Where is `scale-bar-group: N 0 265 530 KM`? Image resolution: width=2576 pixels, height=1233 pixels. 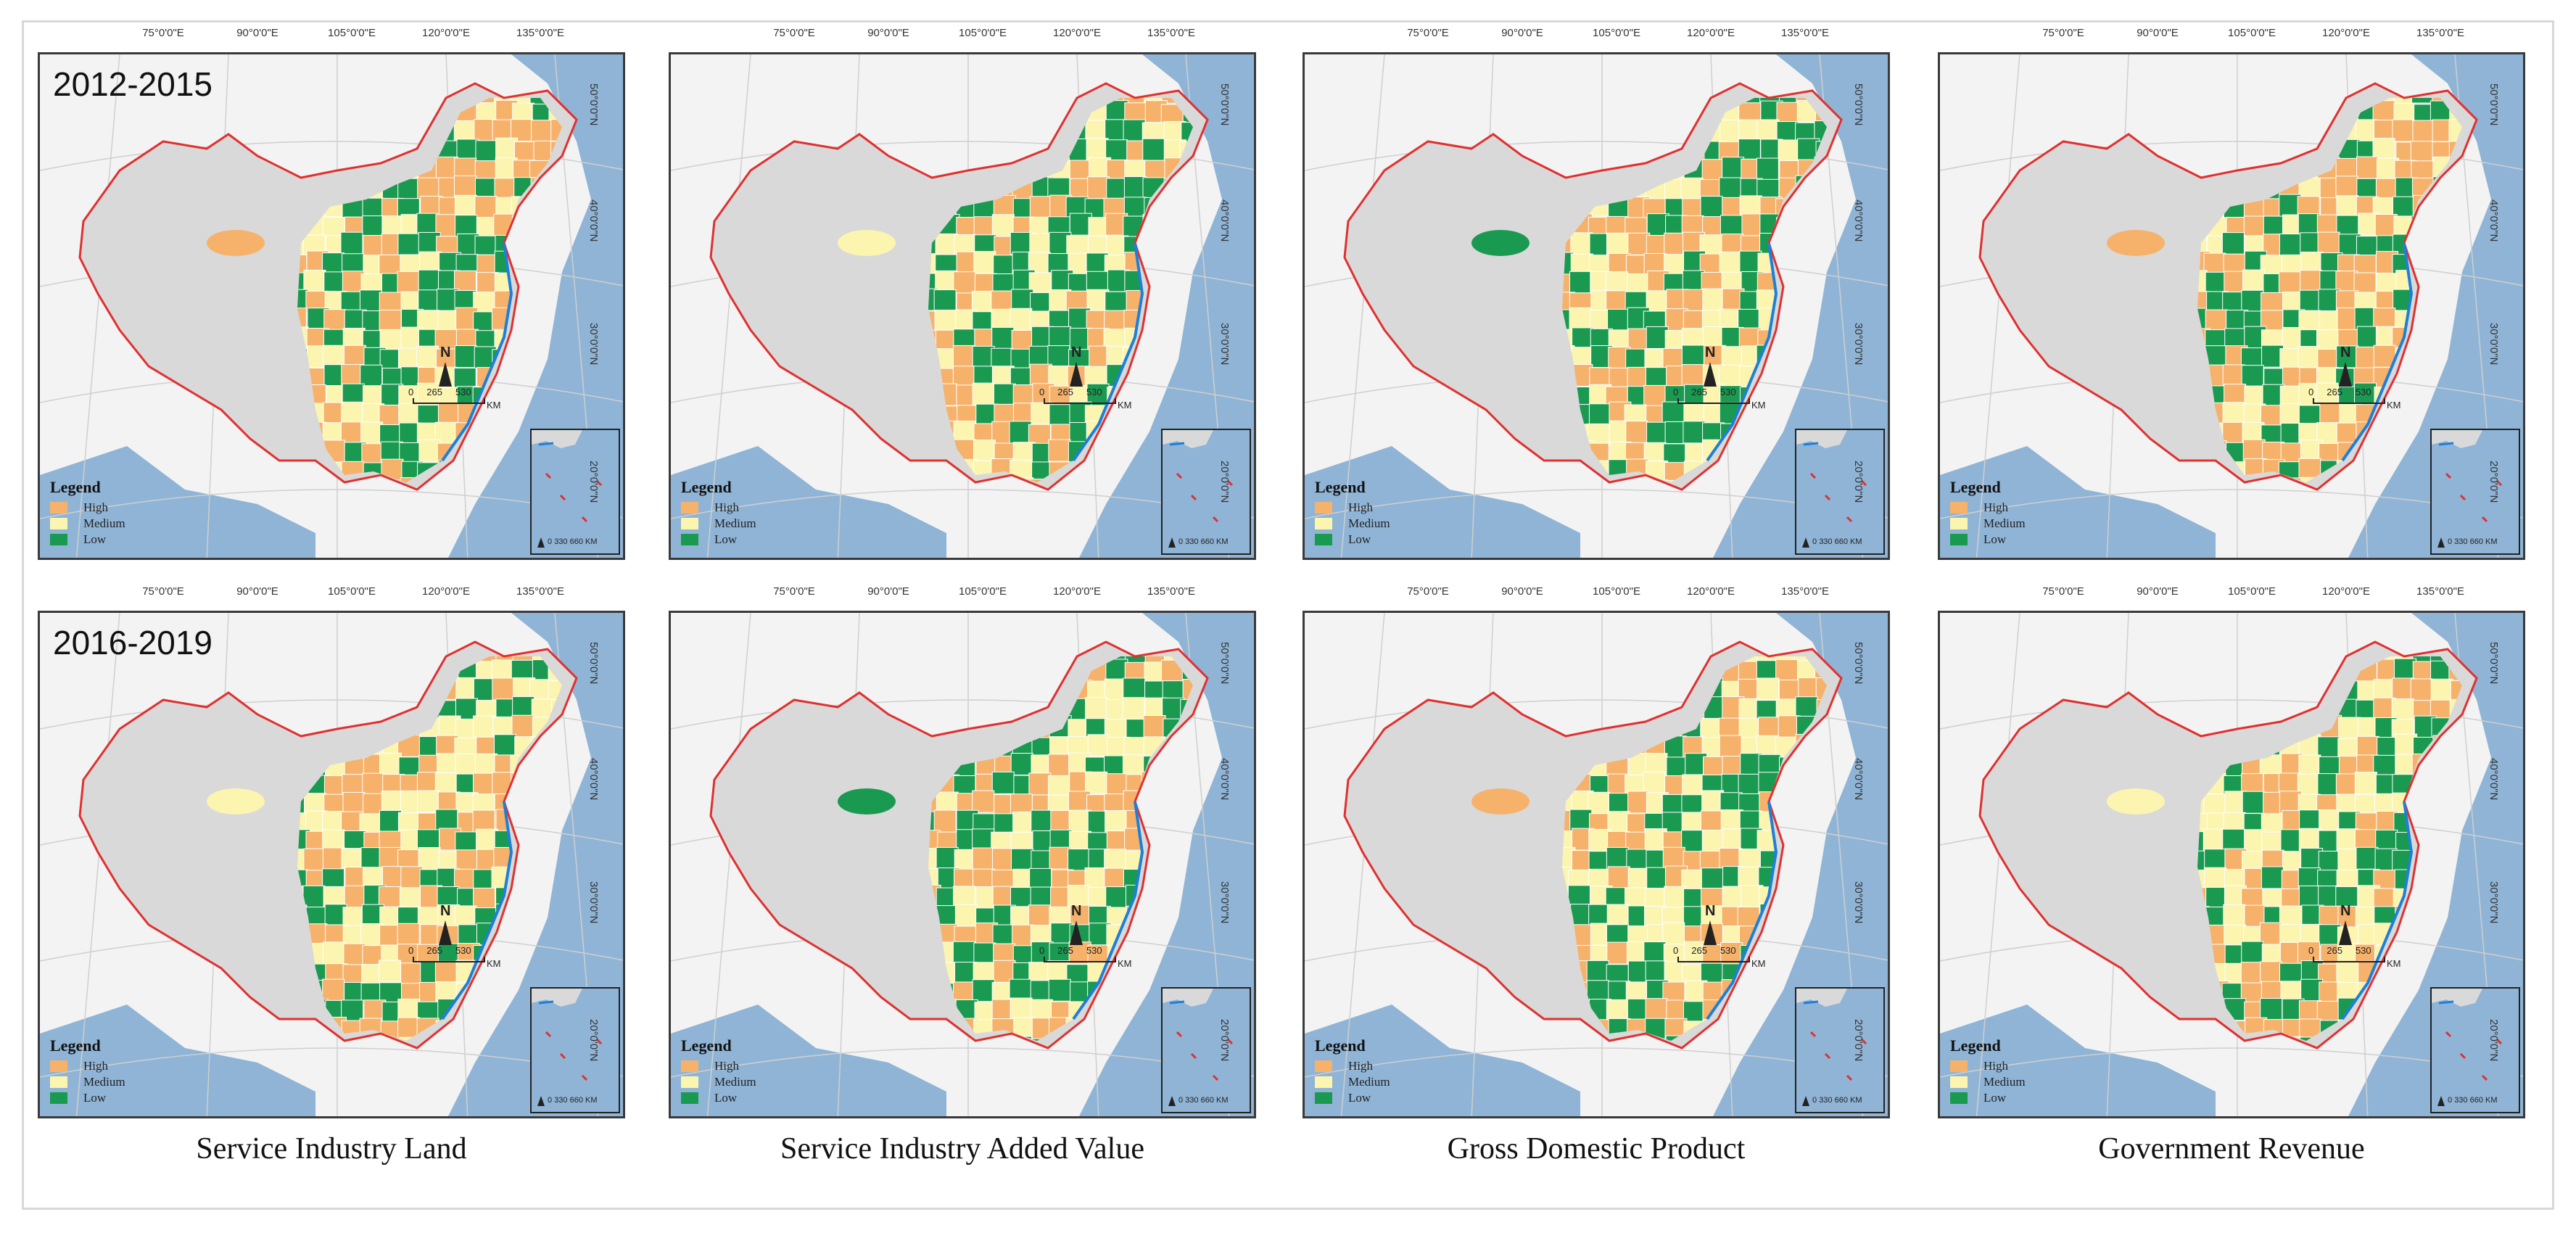
scale-bar-group: N 0 265 530 KM is located at coordinates (1094, 950).